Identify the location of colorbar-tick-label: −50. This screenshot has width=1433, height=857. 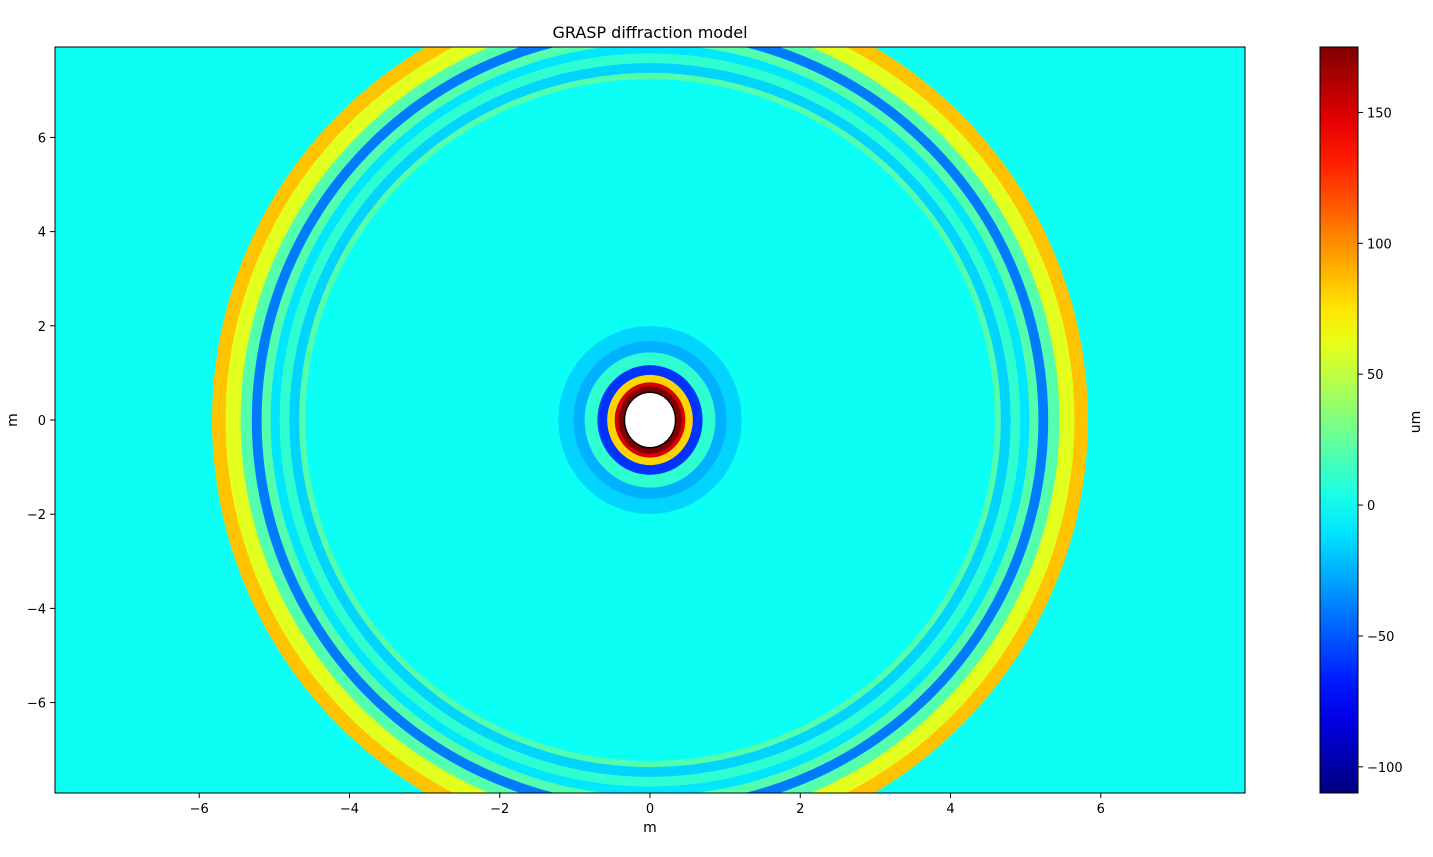
(1380, 637).